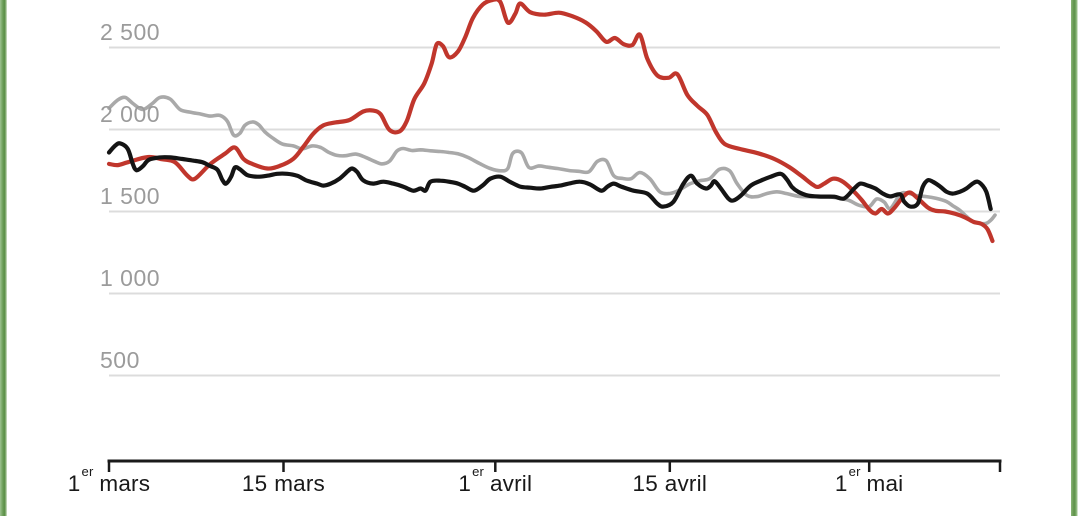 This screenshot has height=516, width=1078. Describe the element at coordinates (495, 480) in the screenshot. I see `x-tick-label-1er-avril: 1er avril` at that location.